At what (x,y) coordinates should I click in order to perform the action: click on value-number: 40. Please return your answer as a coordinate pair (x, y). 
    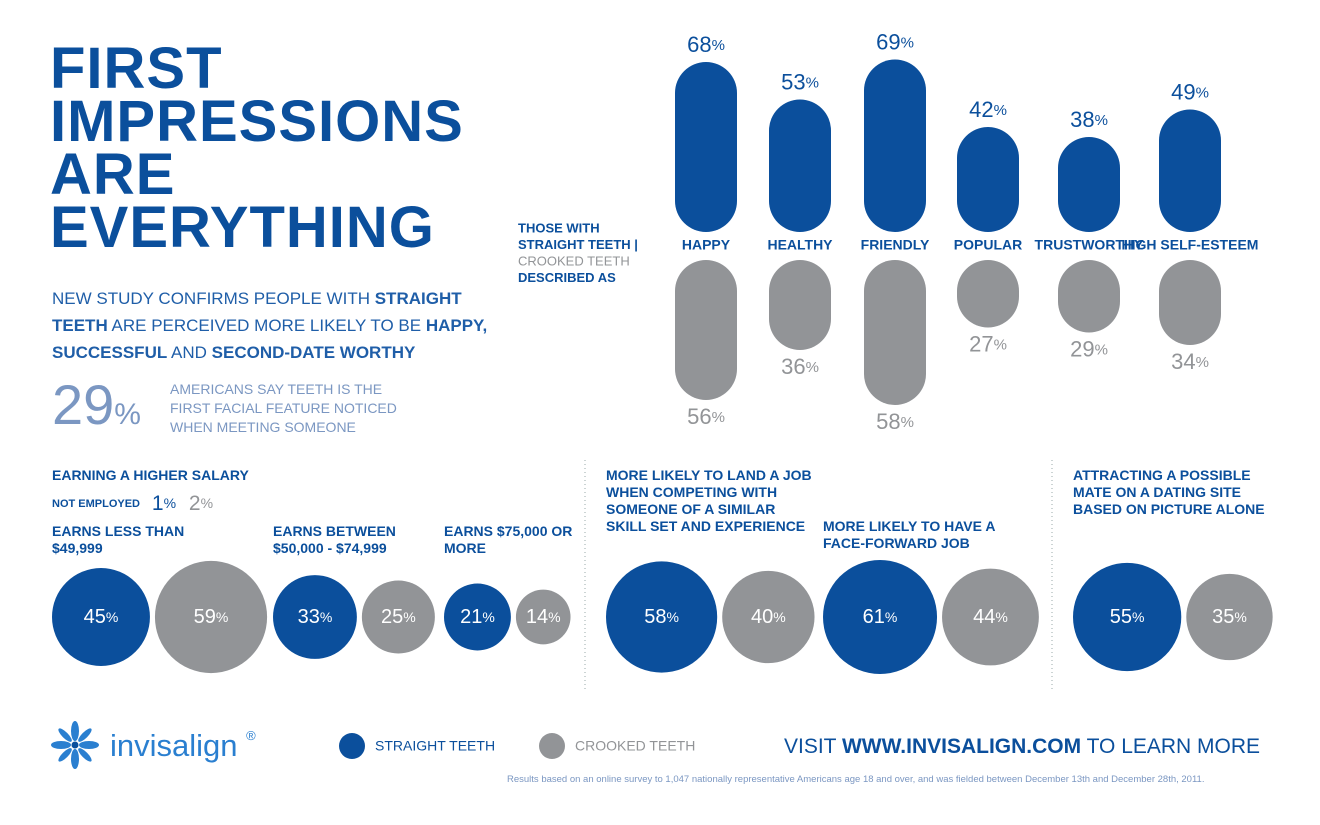
    Looking at the image, I should click on (762, 617).